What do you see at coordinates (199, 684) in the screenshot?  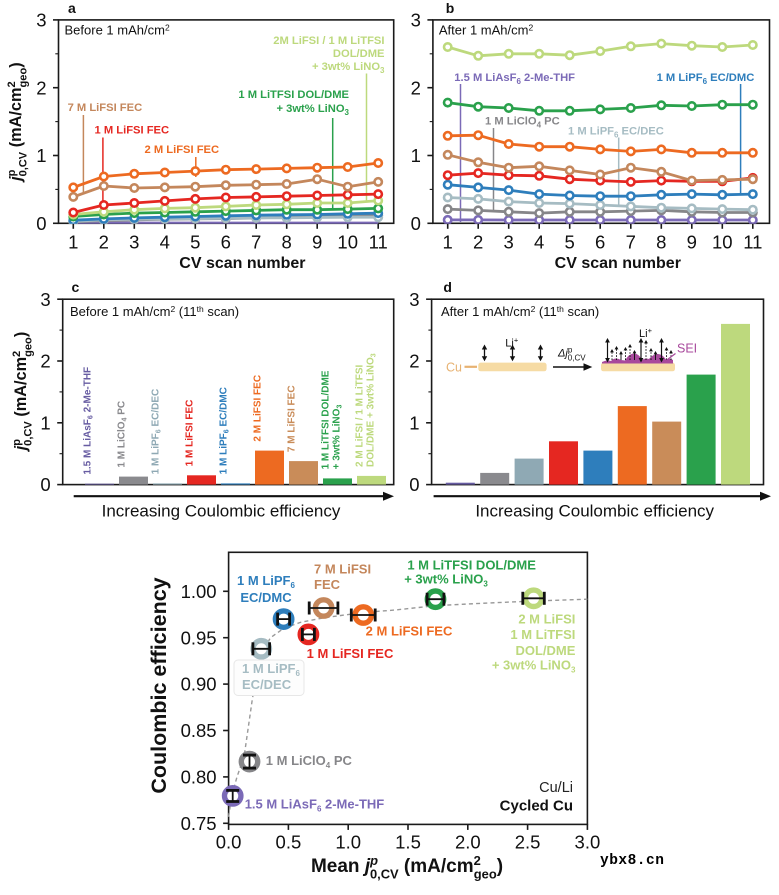 I see `svg-text: 0.90` at bounding box center [199, 684].